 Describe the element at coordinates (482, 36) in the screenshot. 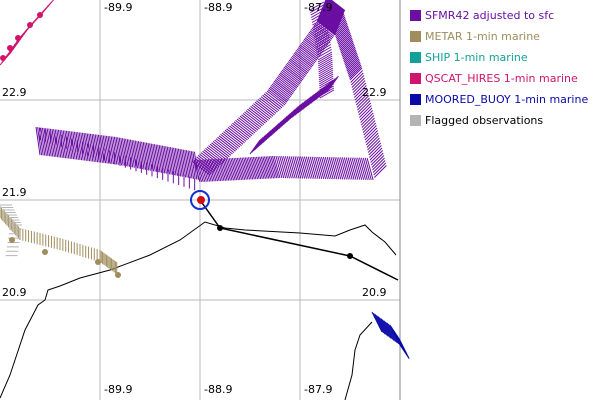

I see `legend-label: METAR 1-min marine` at that location.